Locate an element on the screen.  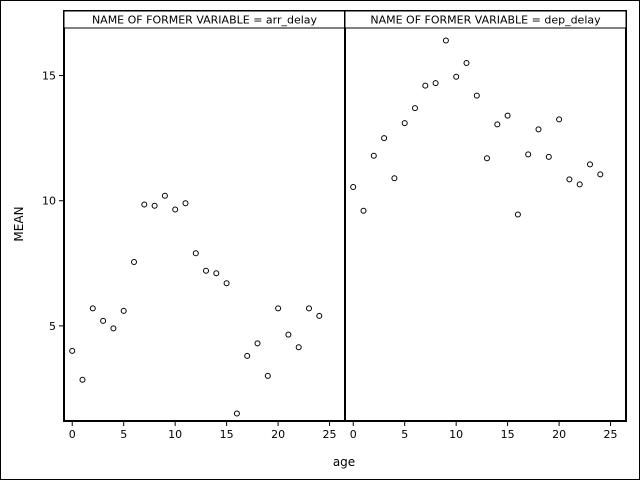
points-group is located at coordinates (477, 127).